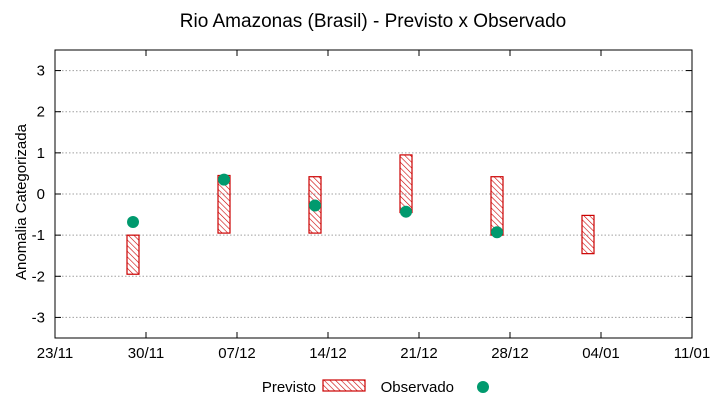 This screenshot has height=400, width=720. What do you see at coordinates (483, 387) in the screenshot?
I see `legend-marker-observado` at bounding box center [483, 387].